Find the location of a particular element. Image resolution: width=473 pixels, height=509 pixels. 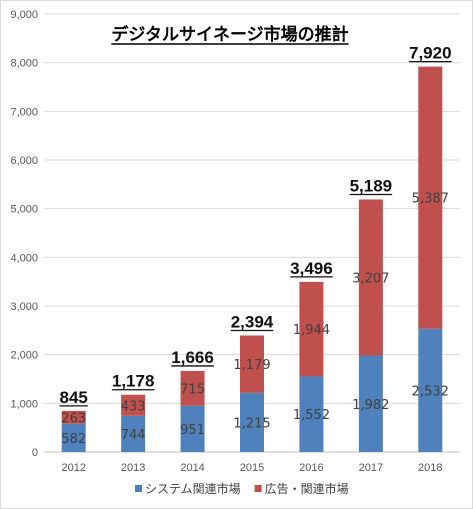

total-value-label: 7,920 is located at coordinates (430, 53).